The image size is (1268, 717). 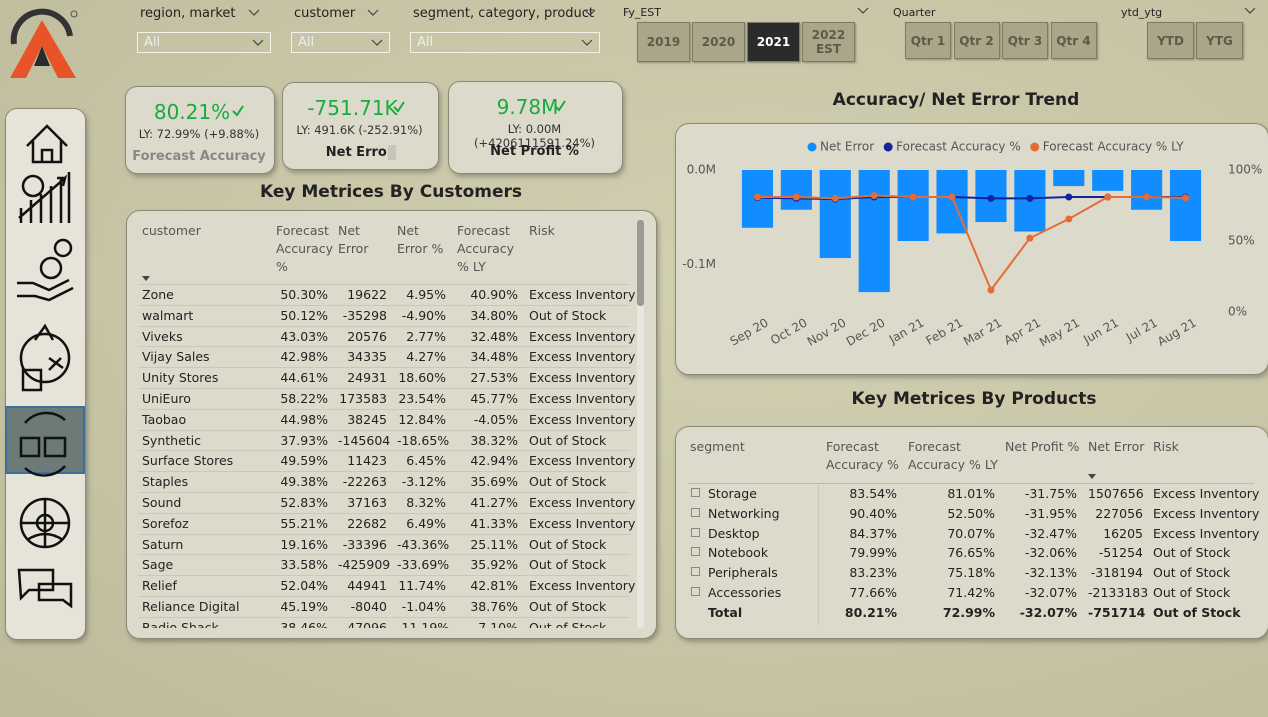 What do you see at coordinates (870, 612) in the screenshot?
I see `table-cell: 80.21%` at bounding box center [870, 612].